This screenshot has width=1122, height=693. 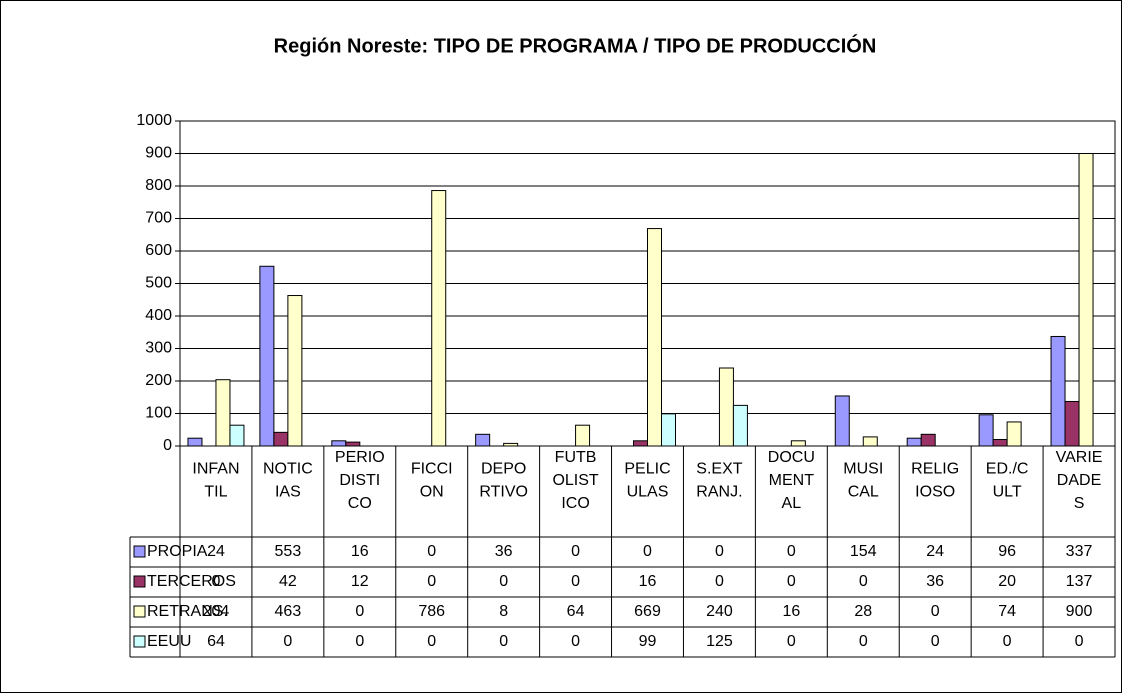 I want to click on legend-label: RETRANS., so click(x=187, y=611).